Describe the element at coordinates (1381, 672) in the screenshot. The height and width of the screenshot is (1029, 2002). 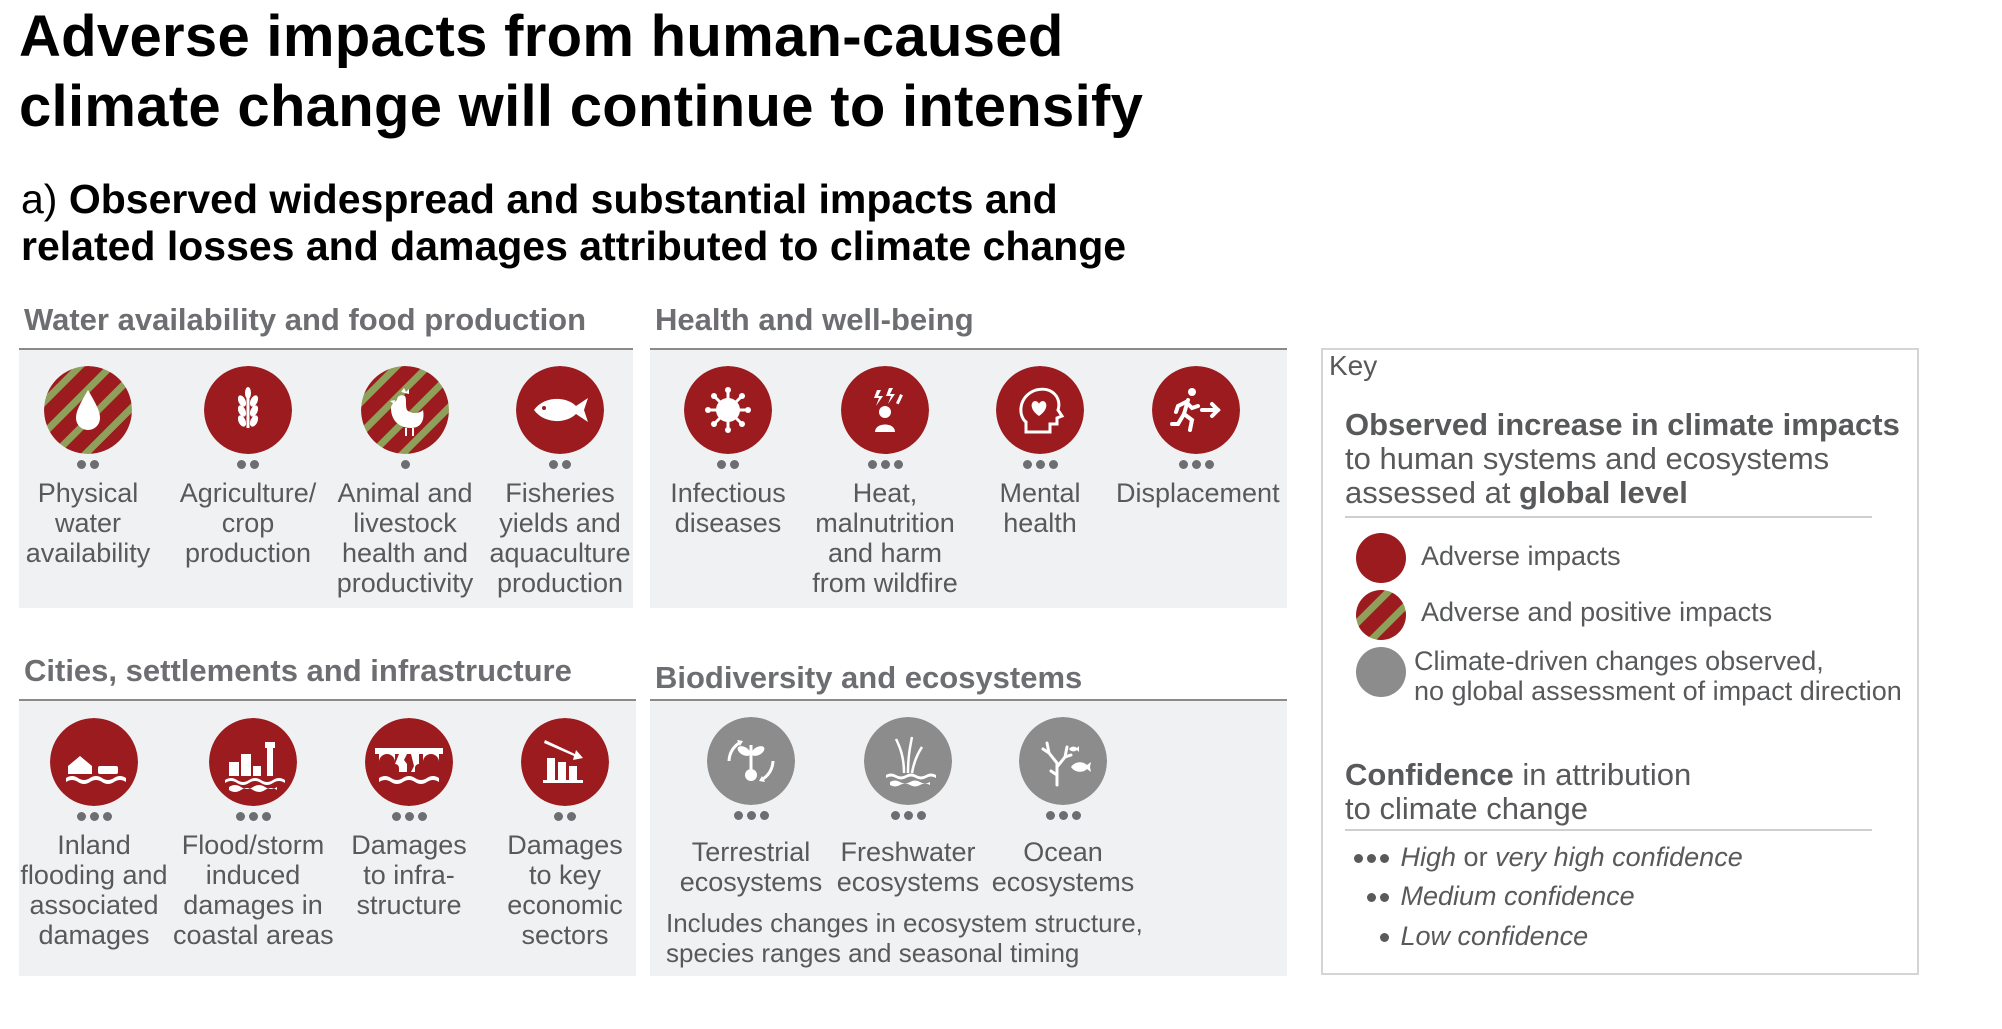
I see `legend-neutral-swatch` at that location.